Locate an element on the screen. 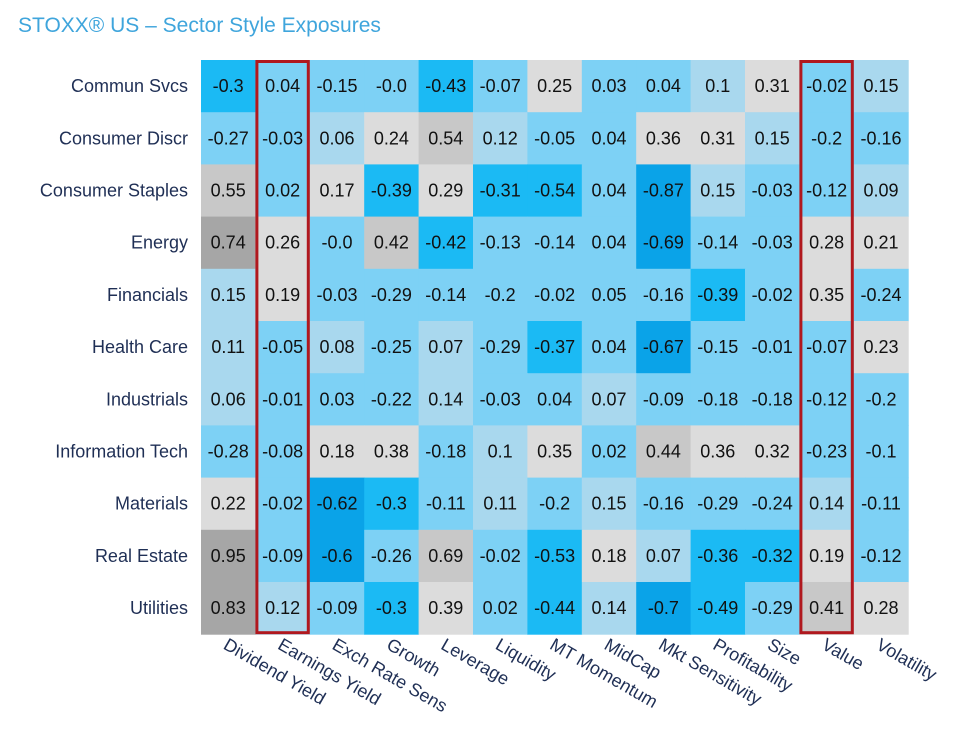 Image resolution: width=968 pixels, height=736 pixels. cell-value-label: -0.7 is located at coordinates (663, 608).